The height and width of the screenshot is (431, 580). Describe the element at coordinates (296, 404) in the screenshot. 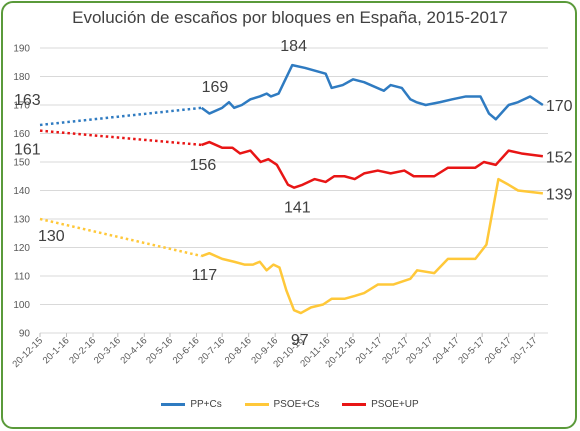

I see `legend-label-psoe-cs: PSOE+Cs` at that location.